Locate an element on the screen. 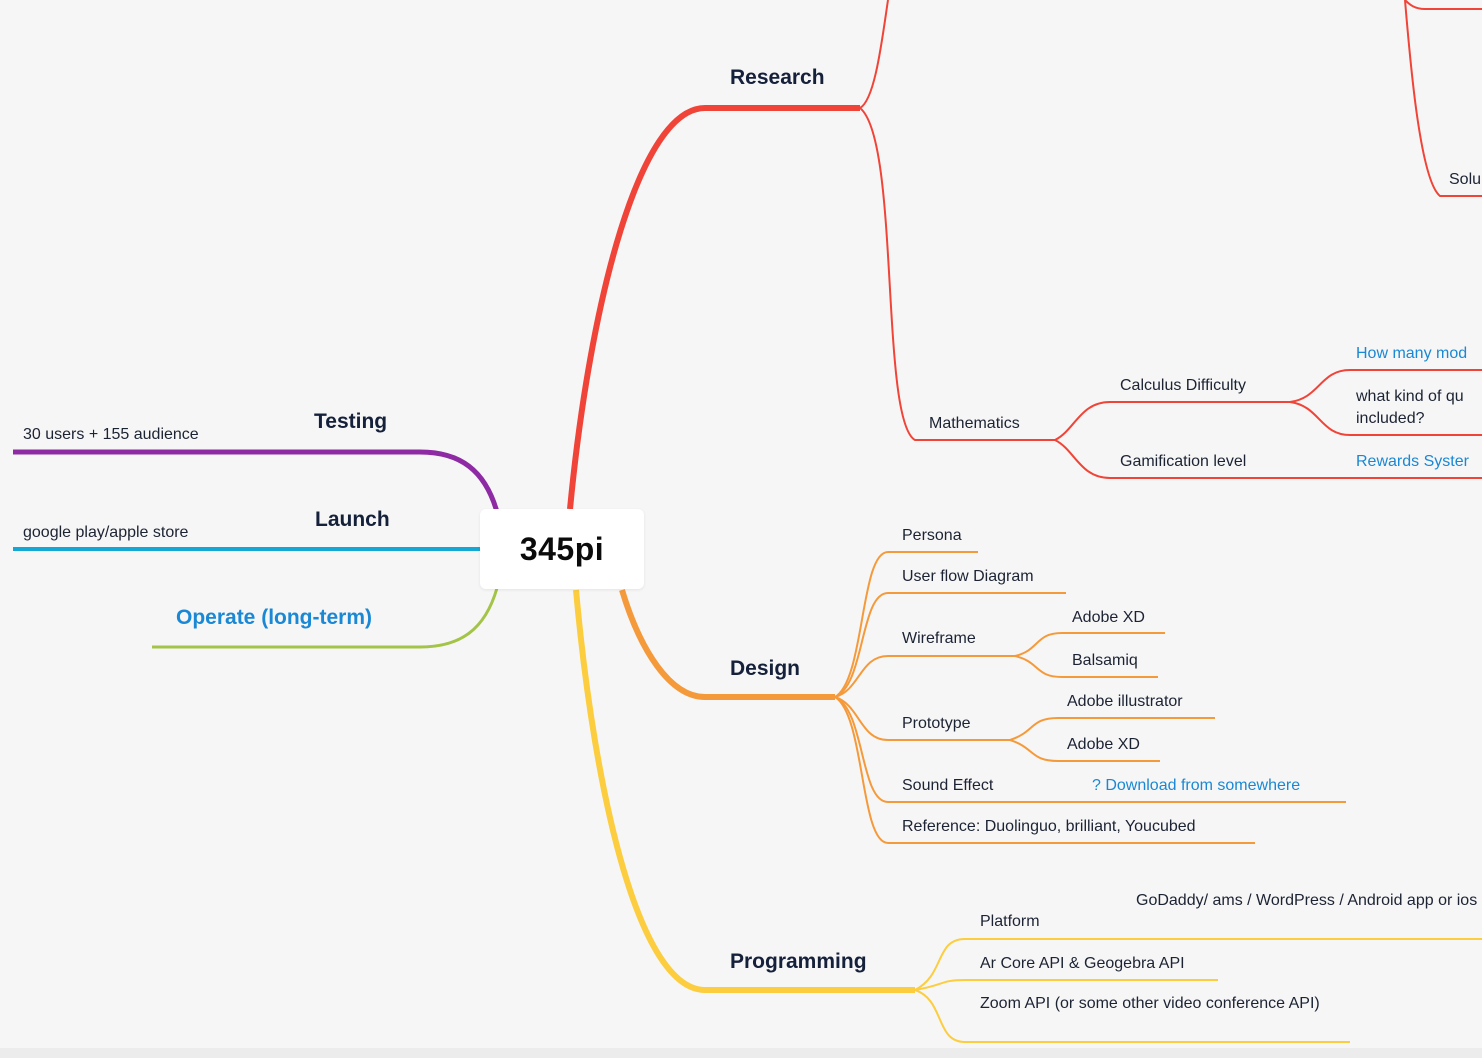 The image size is (1482, 1058). mathematics-to-gamification-connector is located at coordinates (1268, 459).